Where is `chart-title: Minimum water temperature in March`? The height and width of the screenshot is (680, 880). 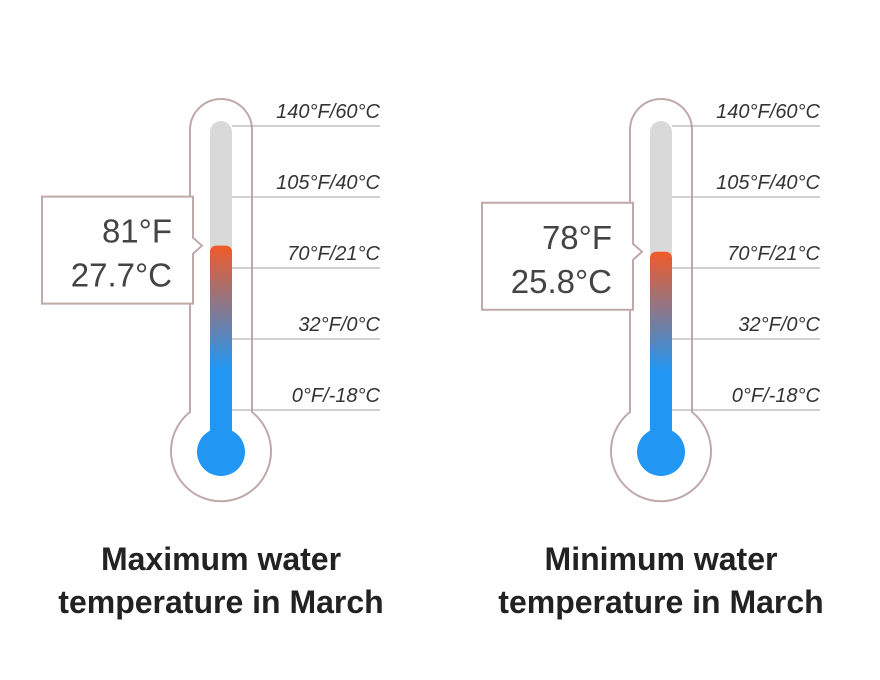 chart-title: Minimum water temperature in March is located at coordinates (661, 580).